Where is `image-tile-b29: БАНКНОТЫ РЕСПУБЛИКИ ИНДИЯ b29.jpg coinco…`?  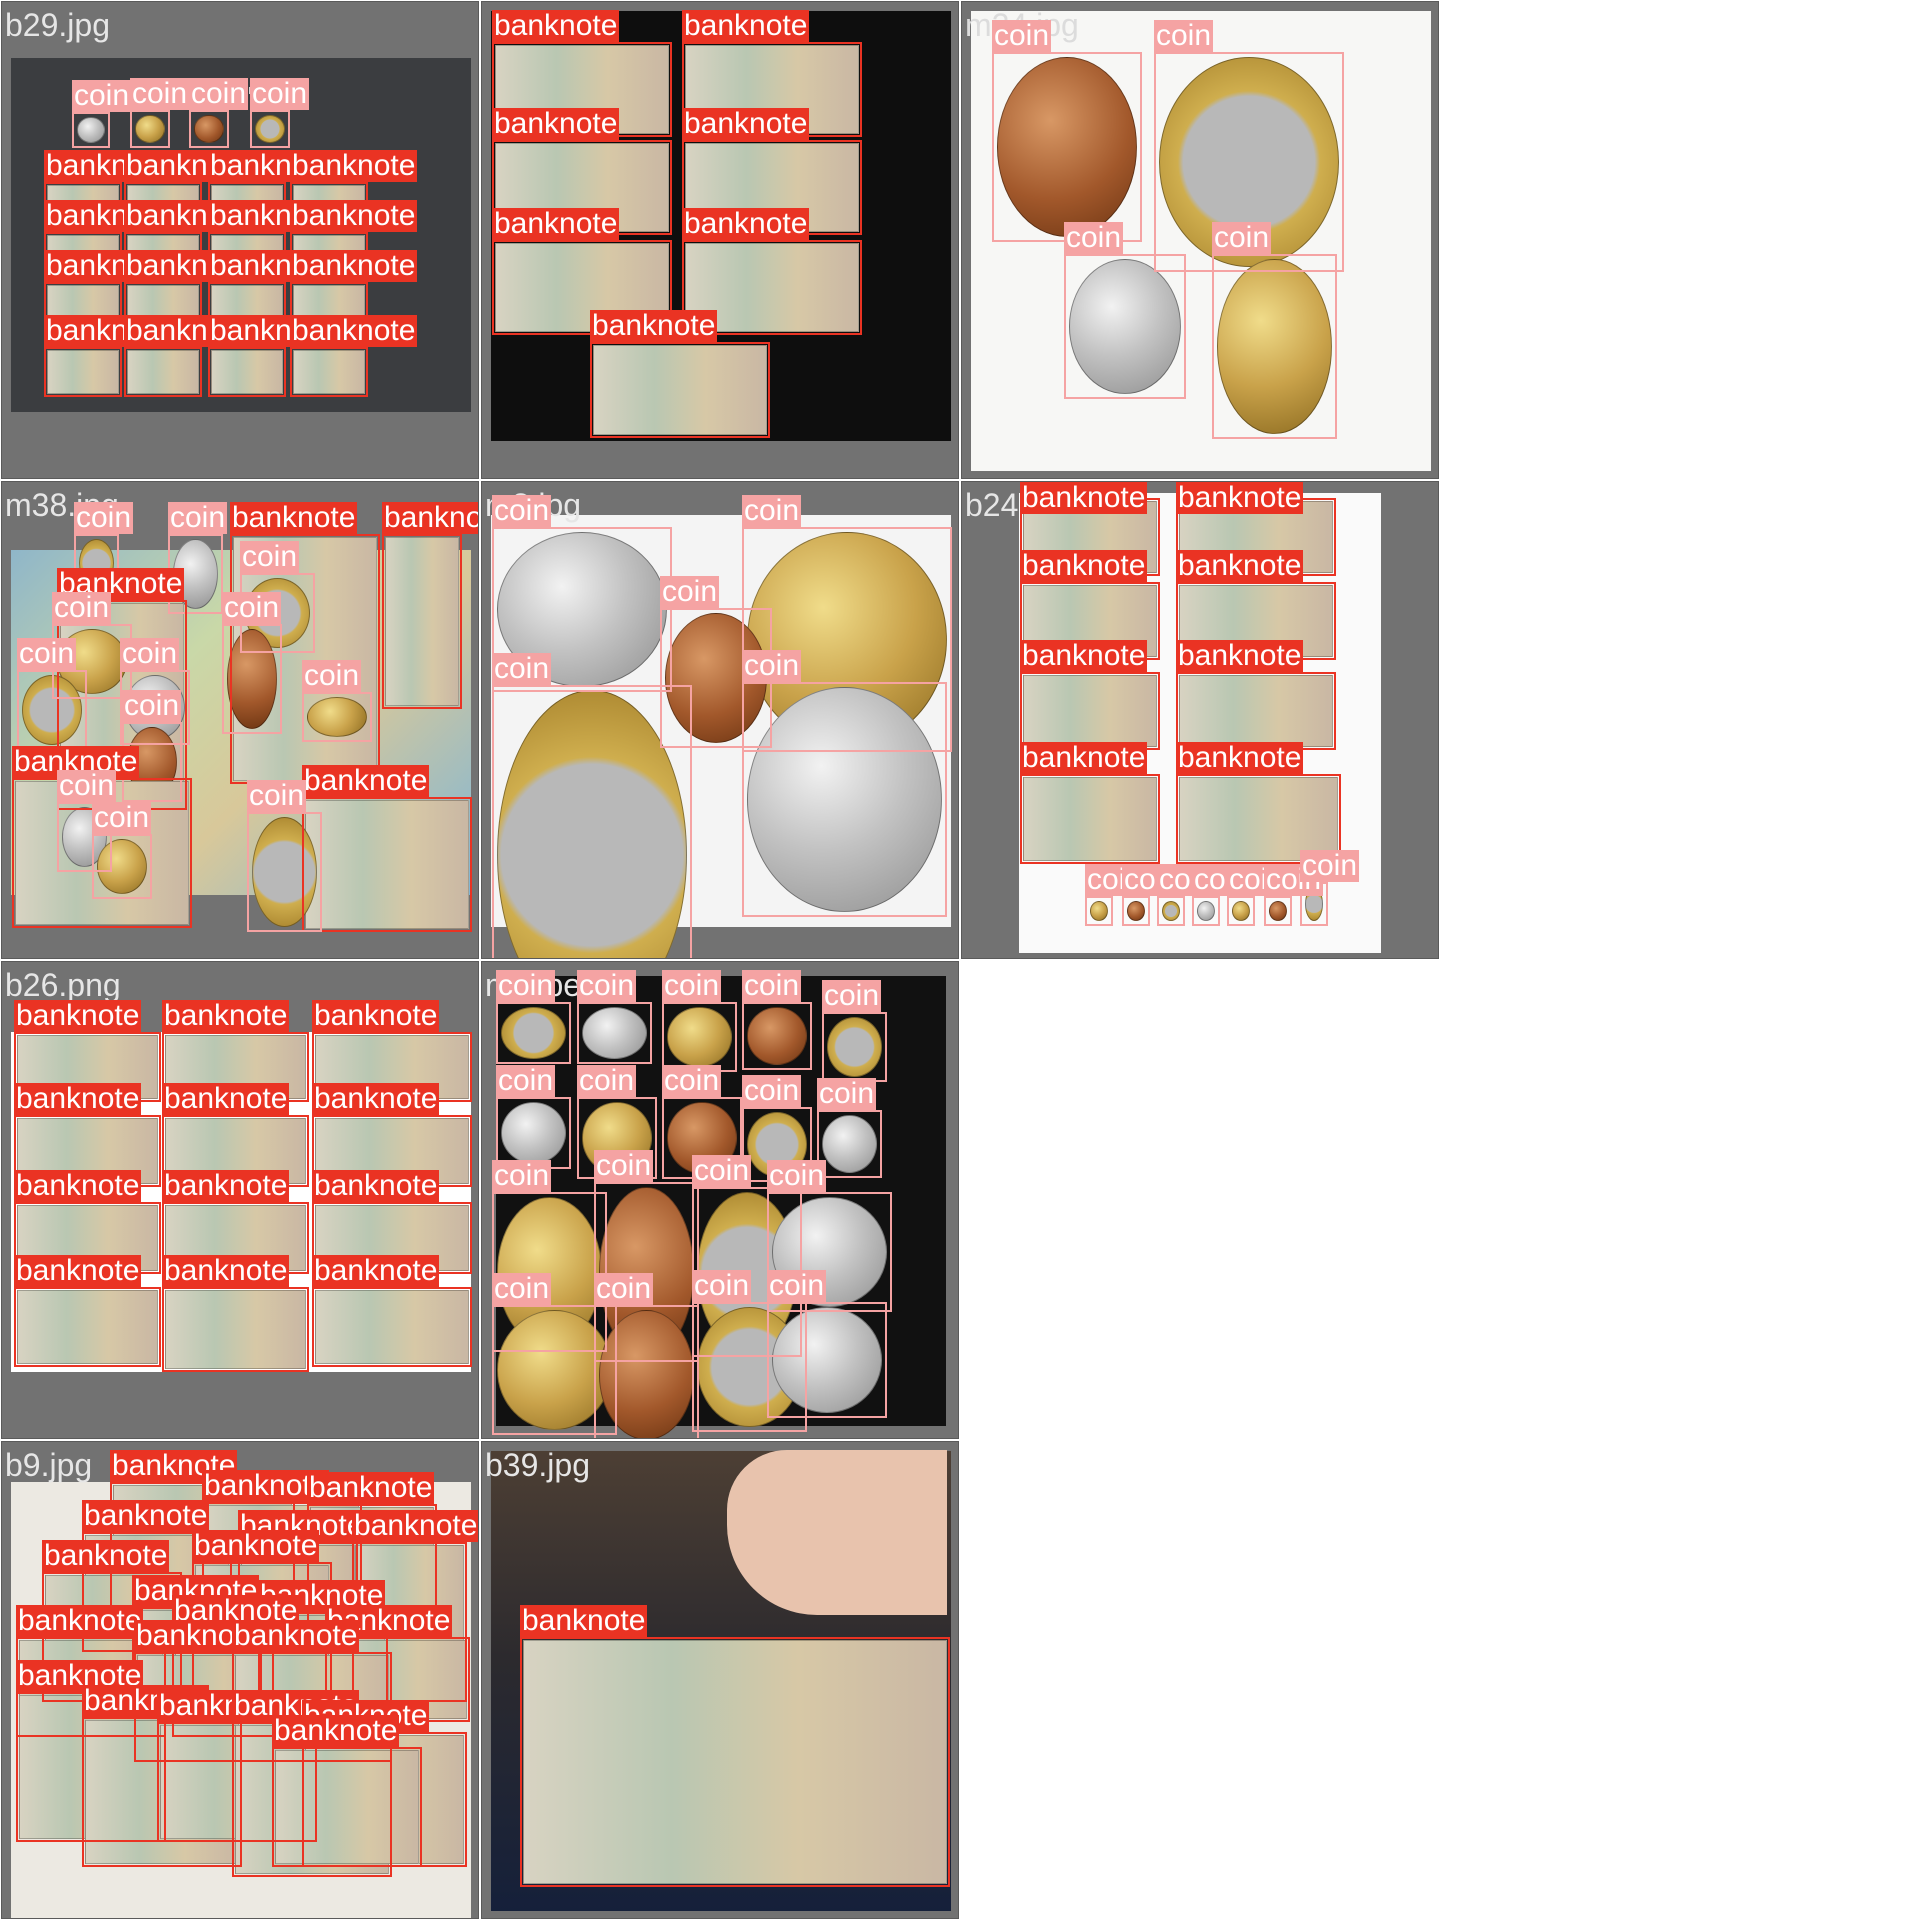 image-tile-b29: БАНКНОТЫ РЕСПУБЛИКИ ИНДИЯ b29.jpg coinco… is located at coordinates (240, 240).